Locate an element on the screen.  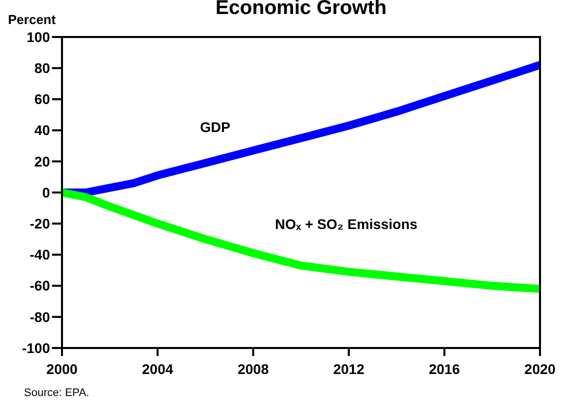
y-tick-label: -60 is located at coordinates (40, 286).